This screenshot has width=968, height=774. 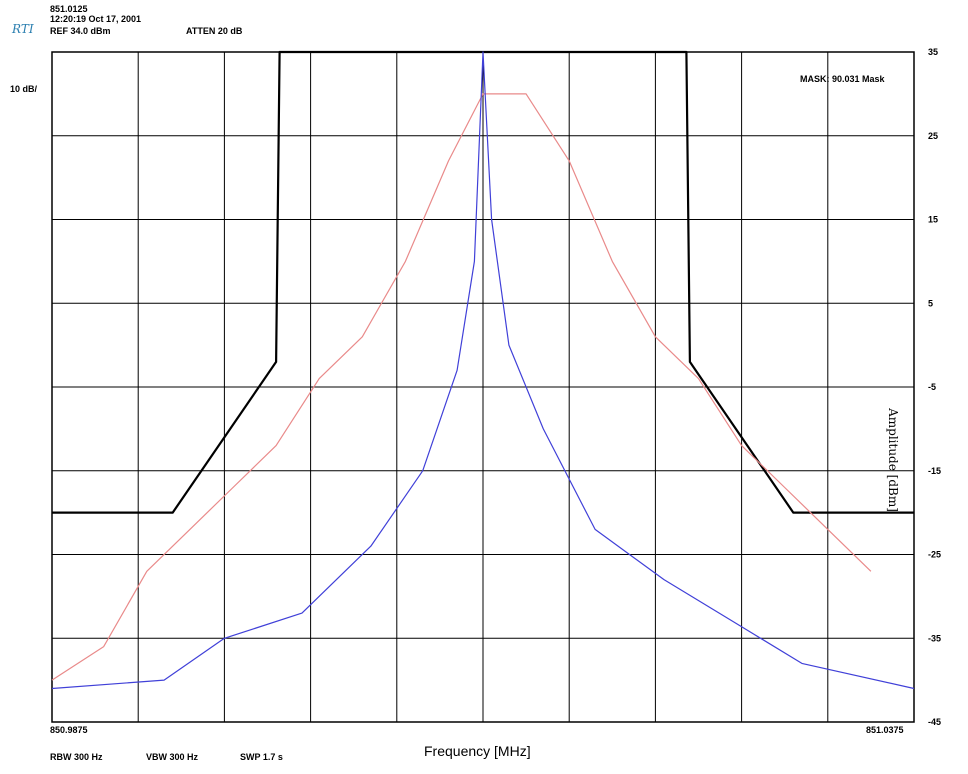 What do you see at coordinates (934, 638) in the screenshot?
I see `y-tick-label: -35` at bounding box center [934, 638].